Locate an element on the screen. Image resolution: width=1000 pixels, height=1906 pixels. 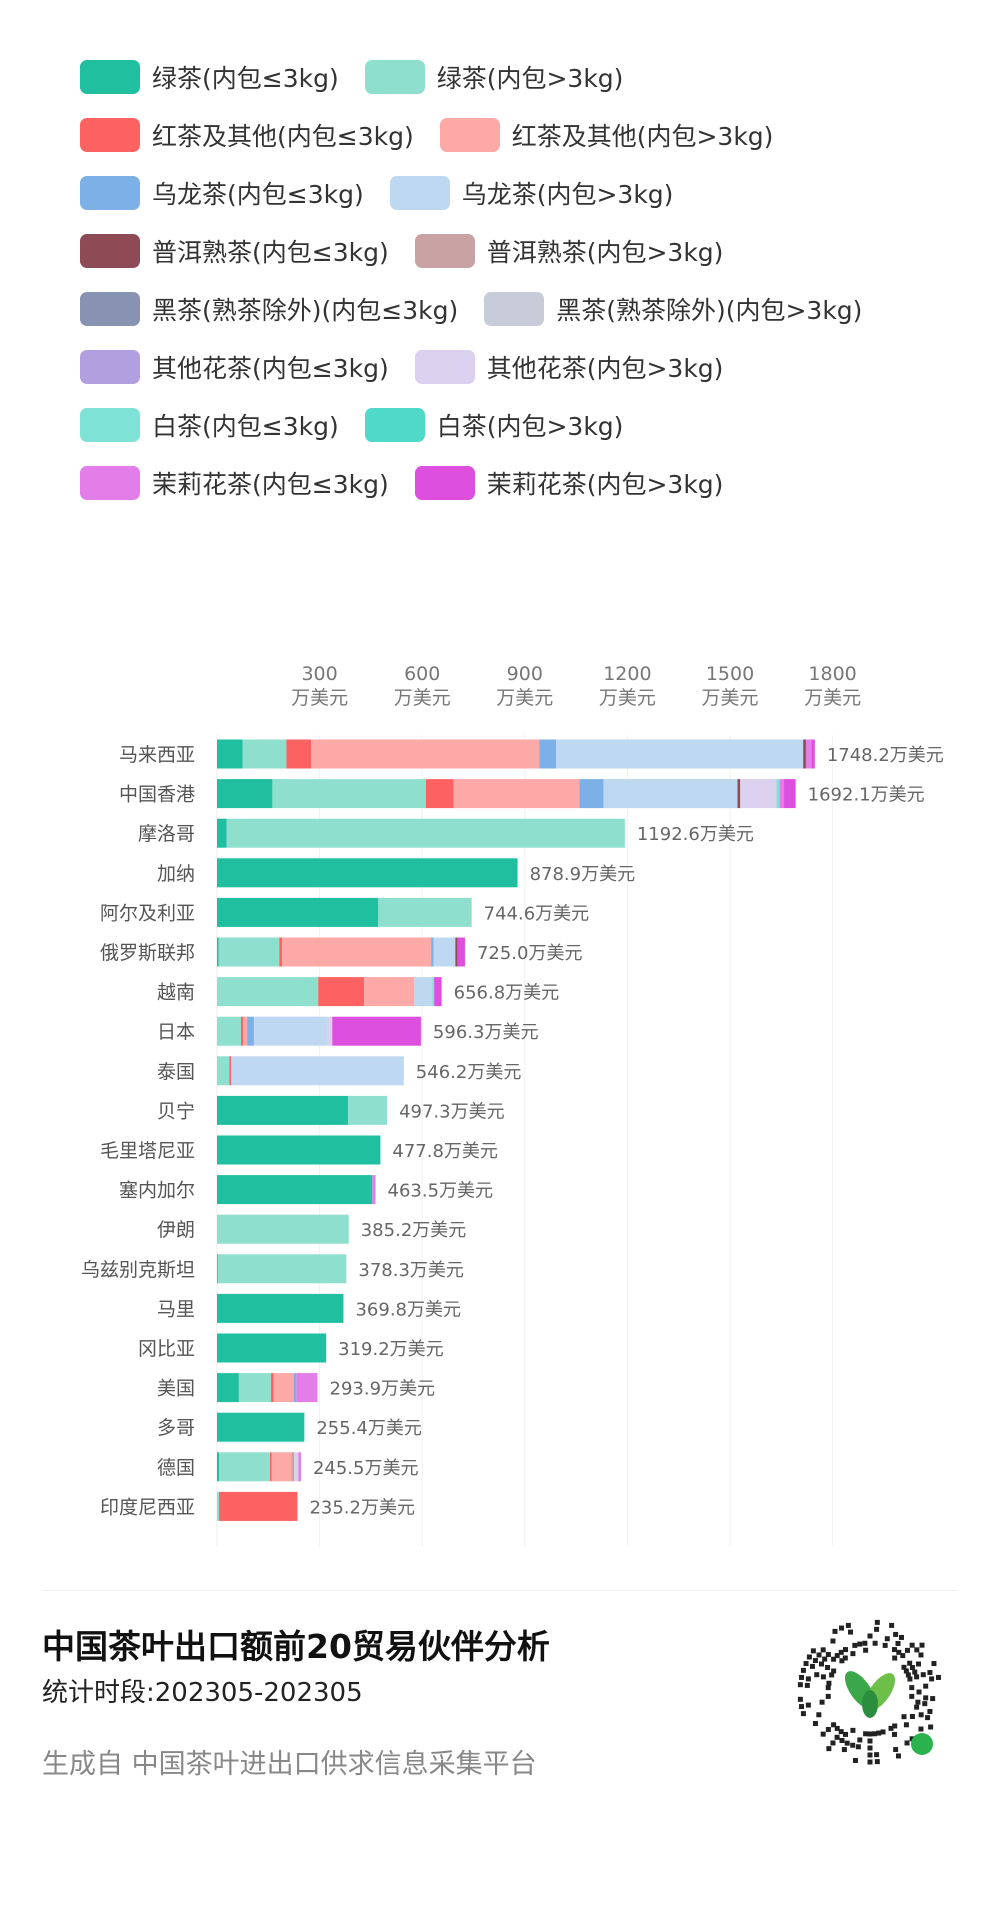
legend-label: 其他花茶(内包≤3kg) is located at coordinates (270, 368).